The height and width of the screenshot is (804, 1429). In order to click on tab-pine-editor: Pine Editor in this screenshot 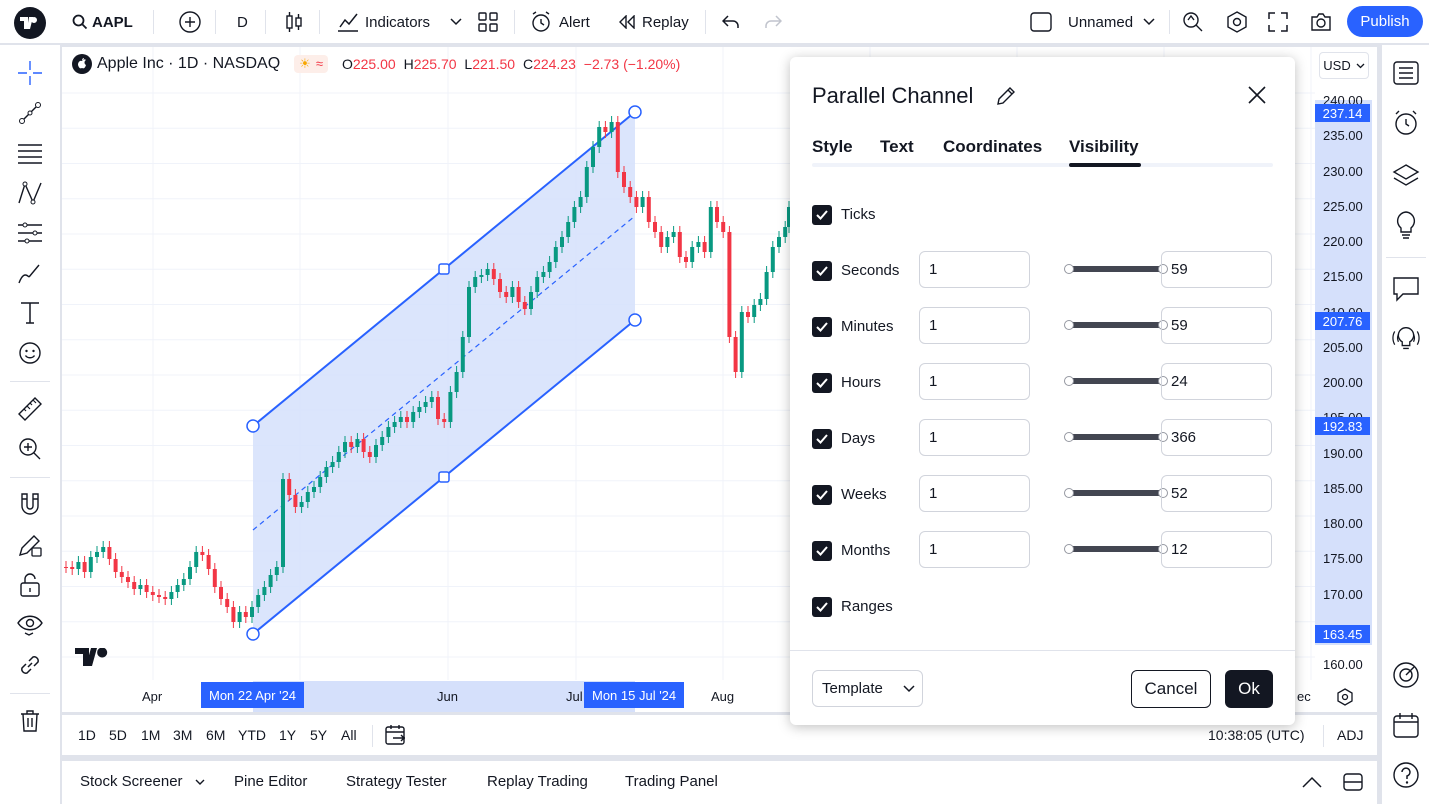, I will do `click(271, 781)`.